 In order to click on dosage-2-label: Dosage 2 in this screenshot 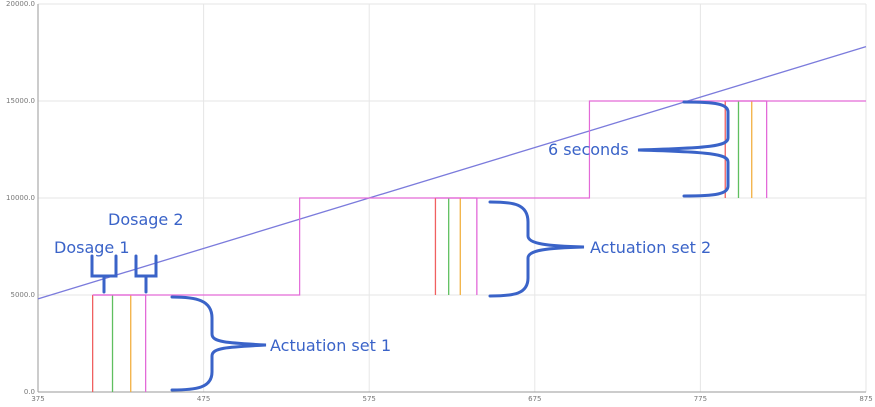, I will do `click(146, 219)`.